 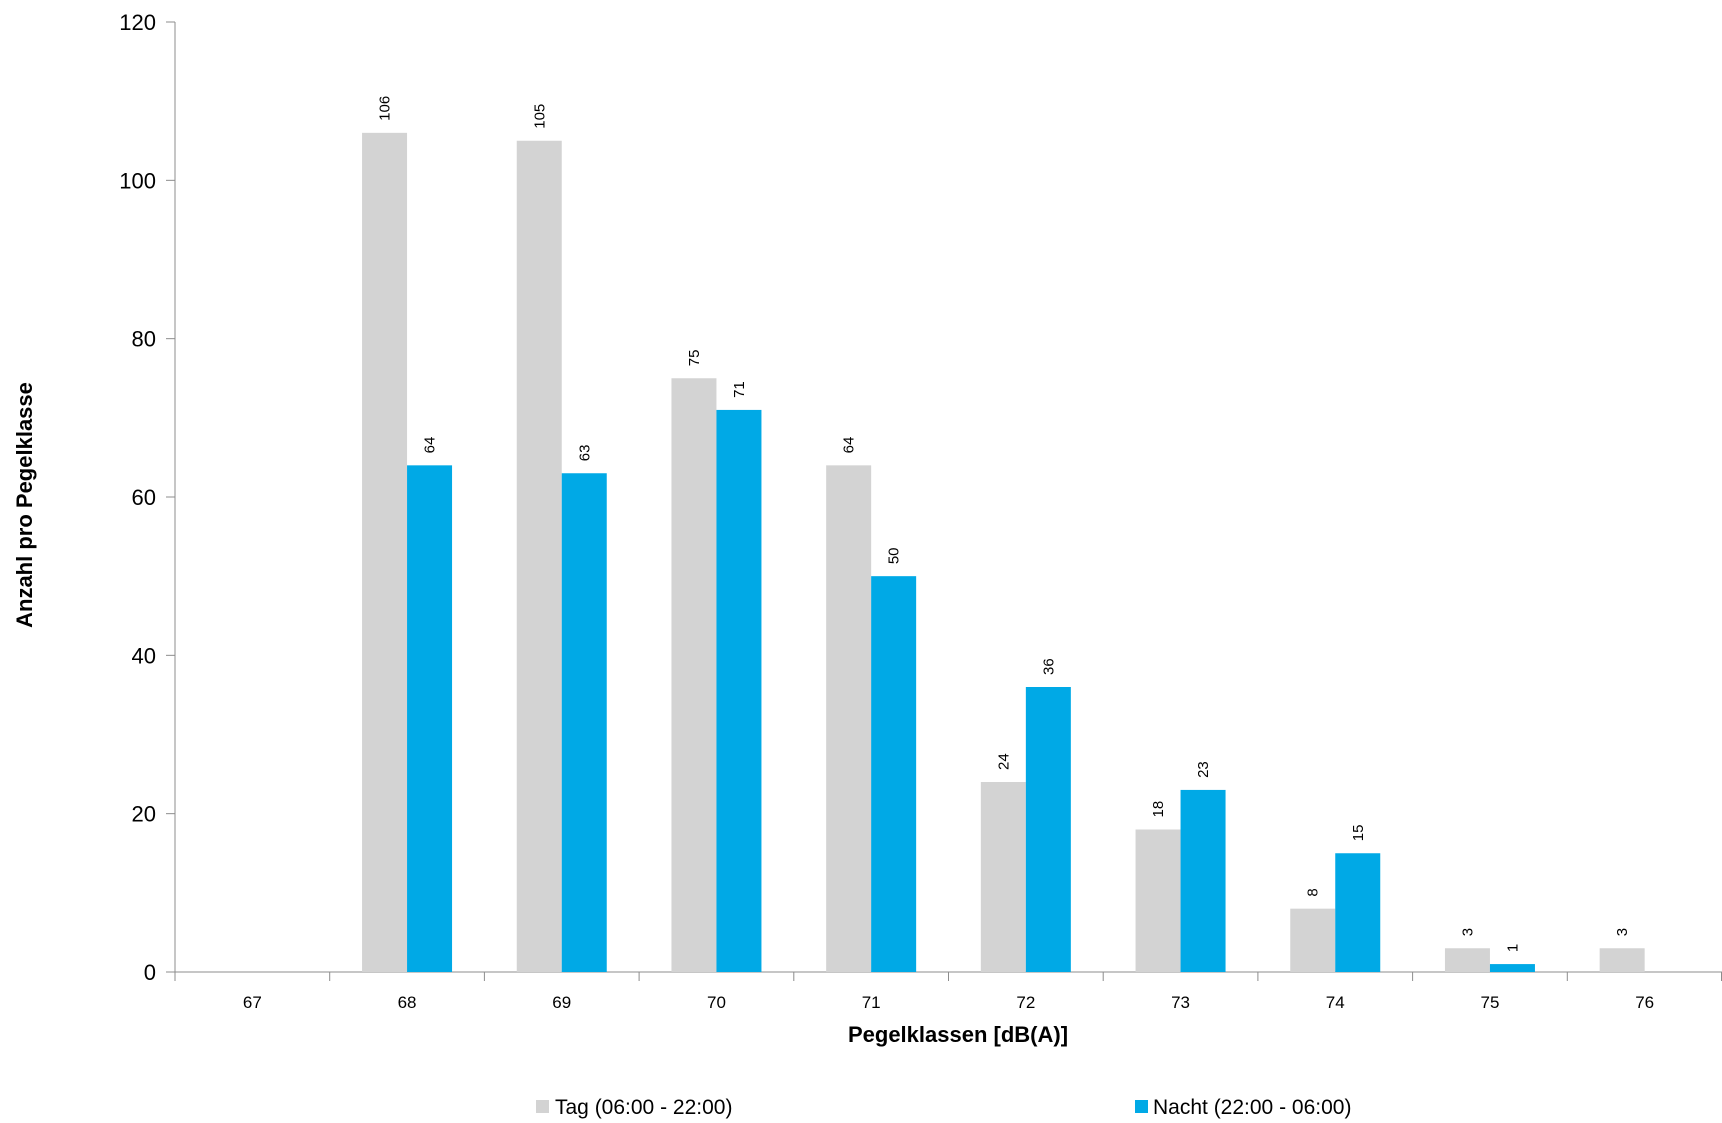 I want to click on legend-item-tag: Tag (06:00 - 22:00), so click(x=634, y=1107).